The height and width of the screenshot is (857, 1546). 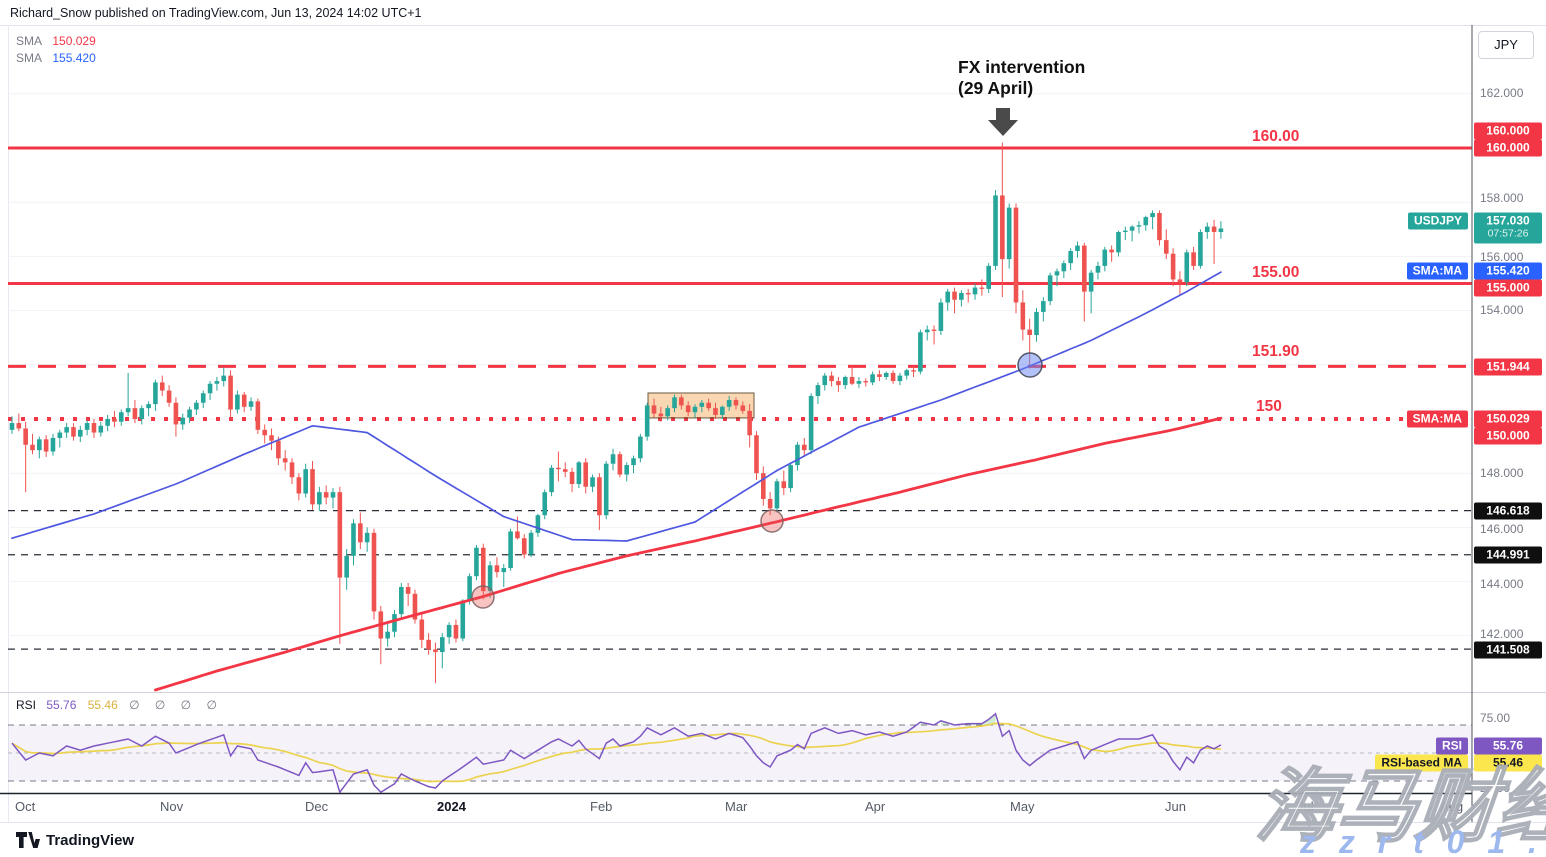 I want to click on rsi-line, so click(x=616, y=753).